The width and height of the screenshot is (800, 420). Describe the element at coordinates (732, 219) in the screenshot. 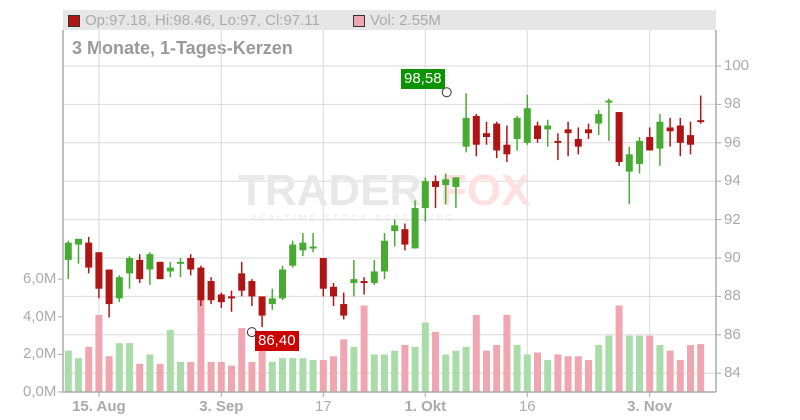

I see `price-axis-label: 92` at that location.